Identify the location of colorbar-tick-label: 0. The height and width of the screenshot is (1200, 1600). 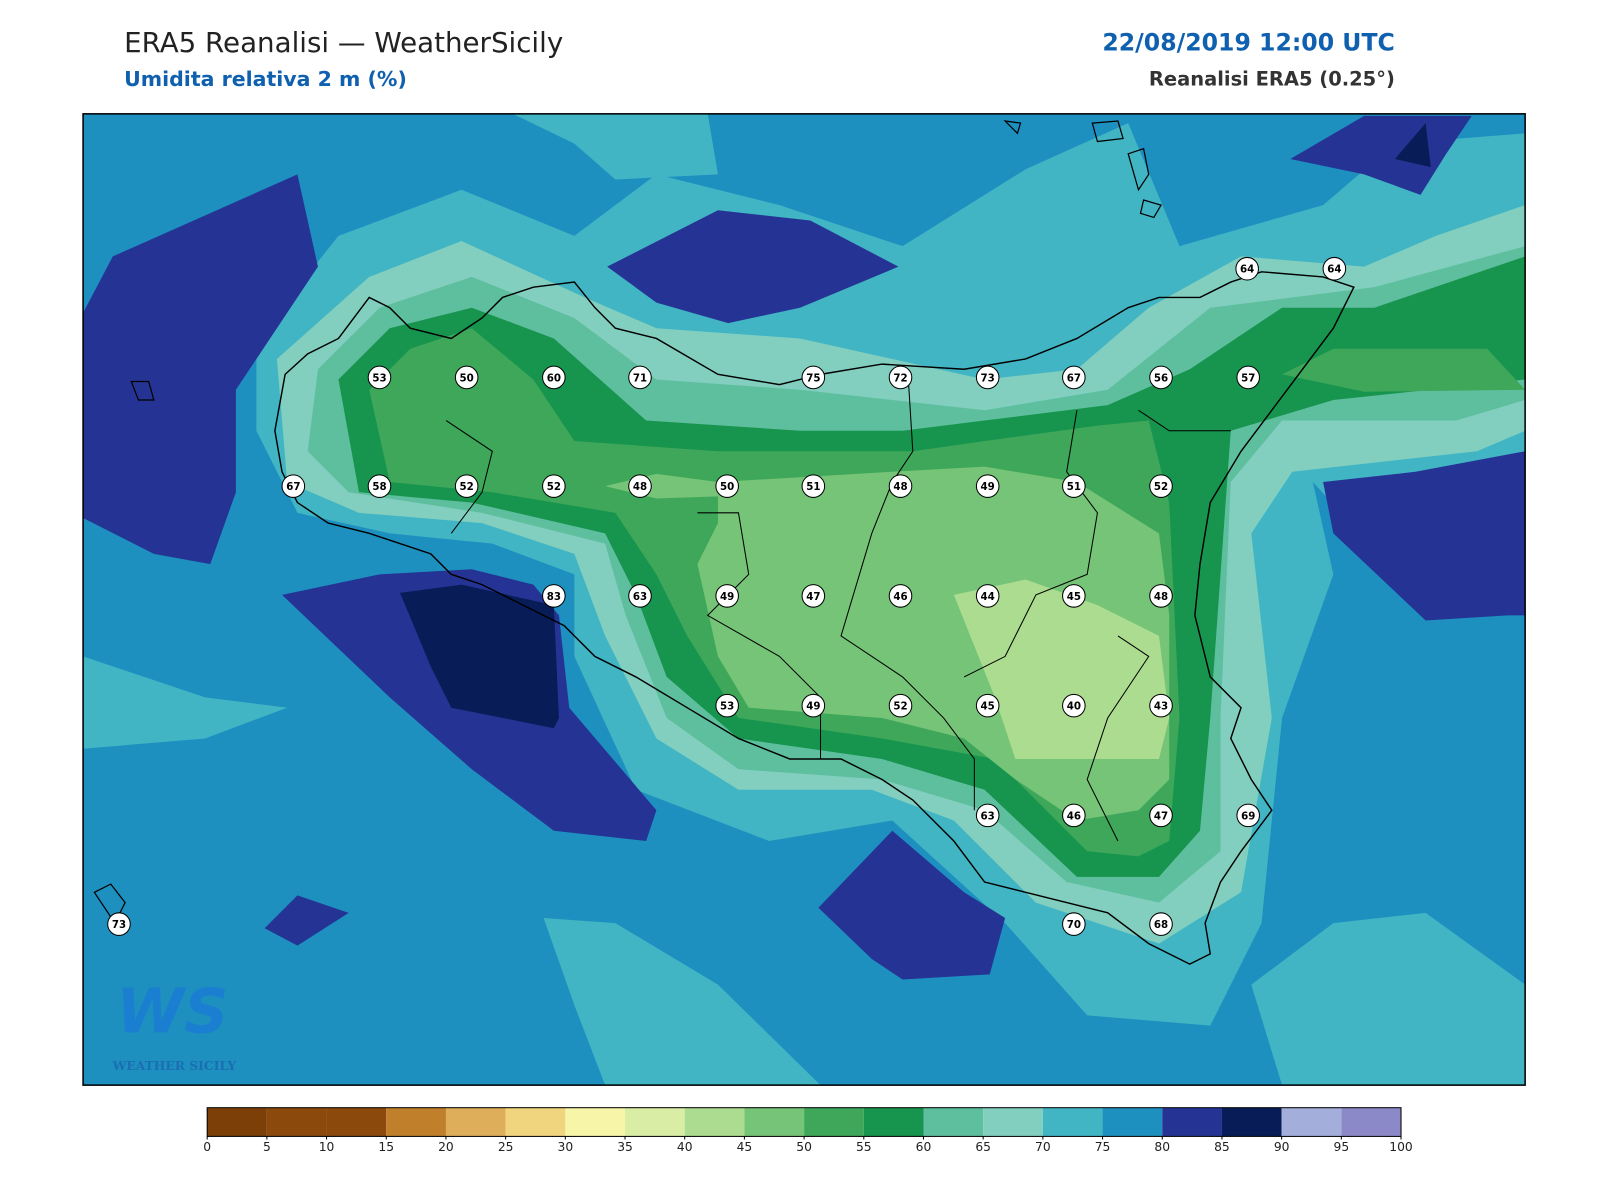
(207, 1147).